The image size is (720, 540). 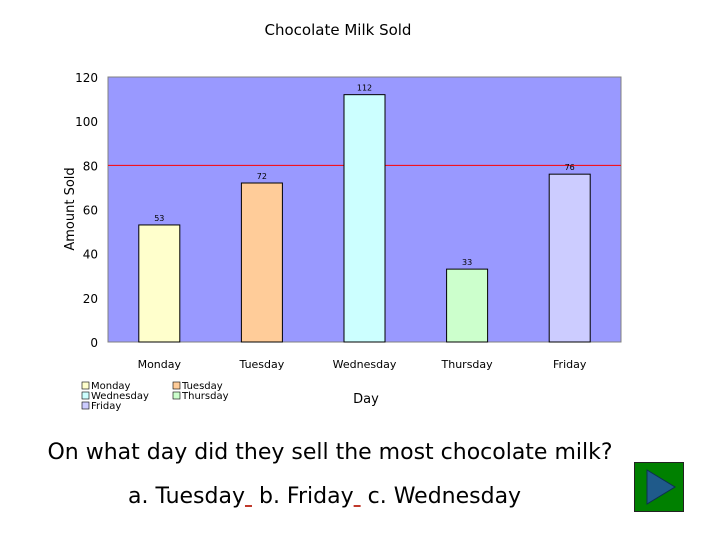 I want to click on answer-option-c: c. Wednesday, so click(x=444, y=496).